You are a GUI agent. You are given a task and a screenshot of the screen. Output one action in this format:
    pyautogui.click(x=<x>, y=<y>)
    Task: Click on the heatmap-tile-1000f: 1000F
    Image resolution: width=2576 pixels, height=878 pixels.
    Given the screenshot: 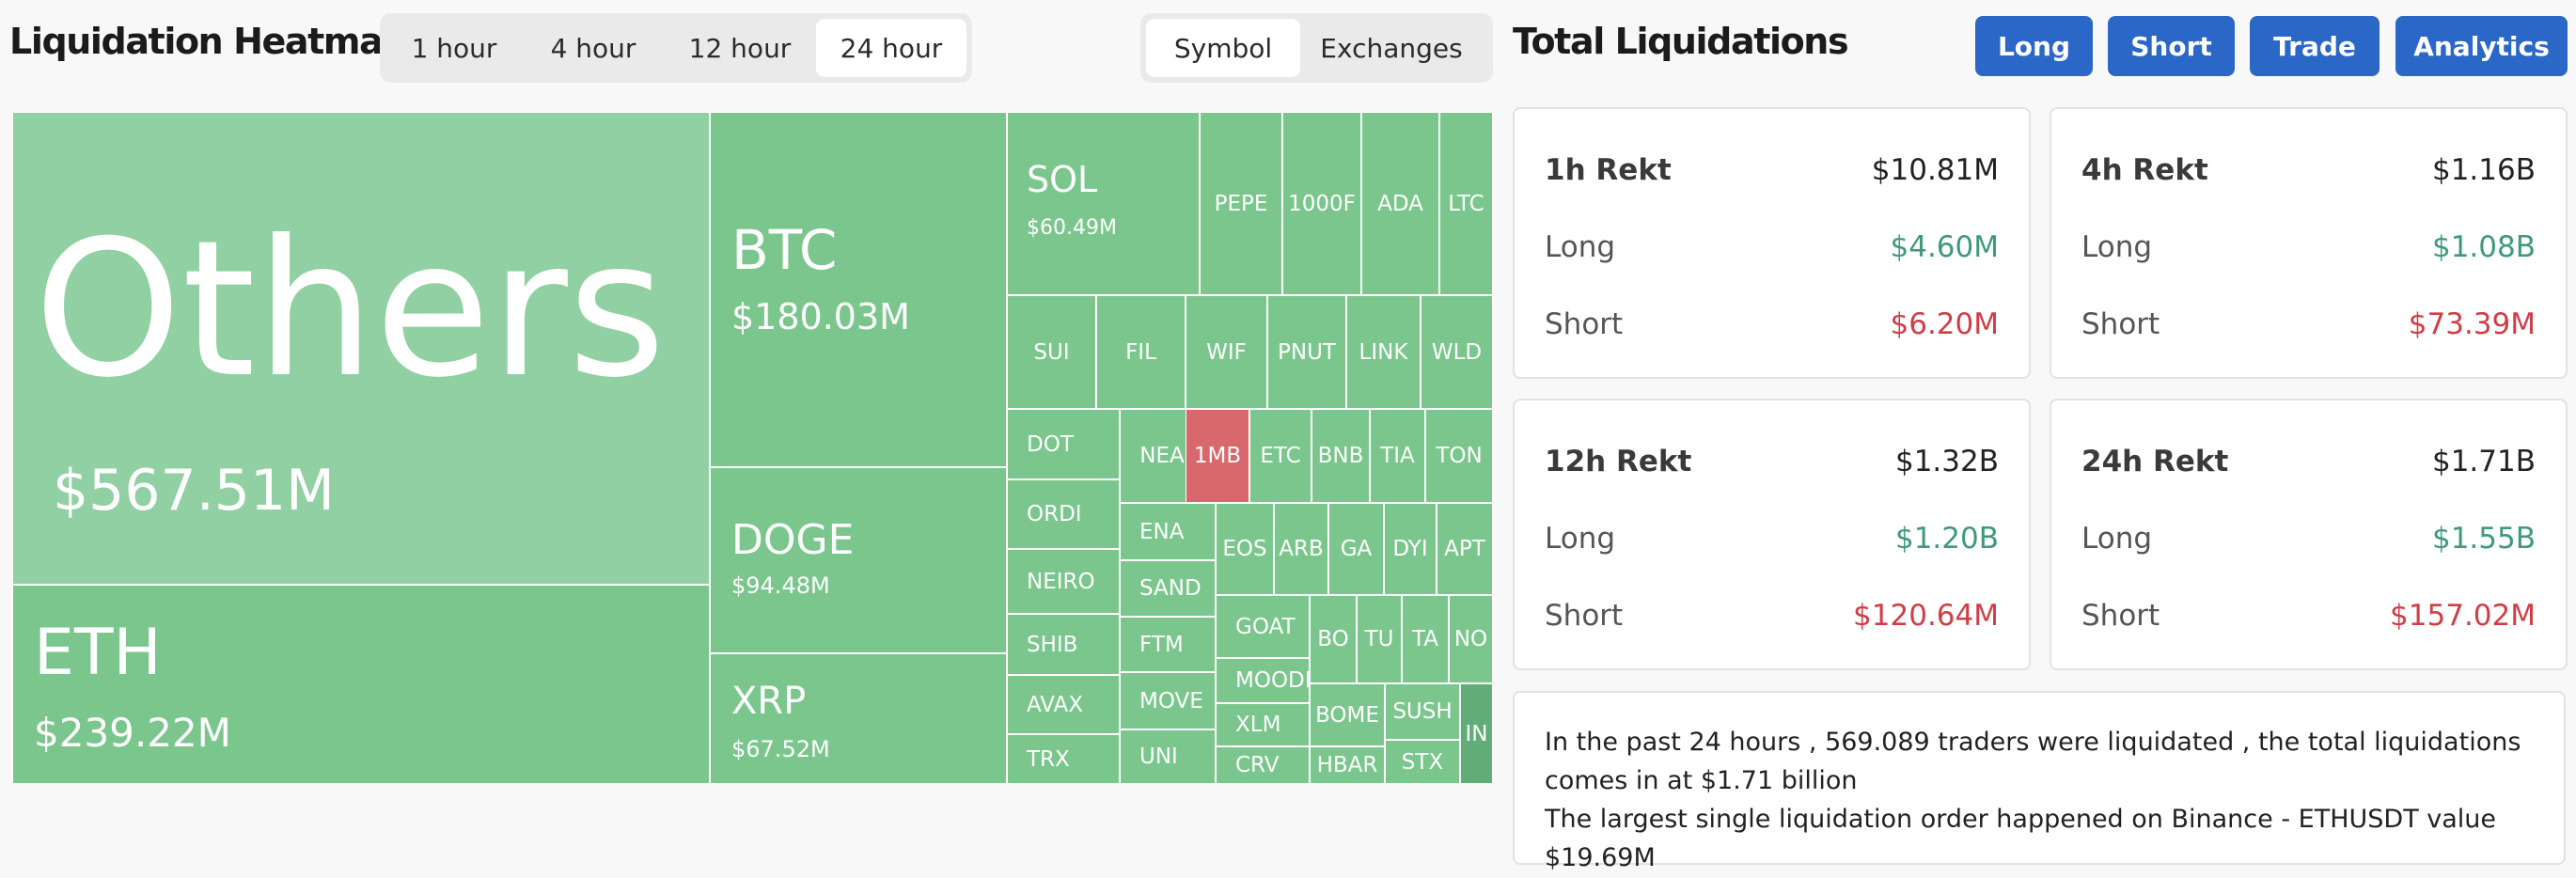 What is the action you would take?
    pyautogui.click(x=1322, y=203)
    